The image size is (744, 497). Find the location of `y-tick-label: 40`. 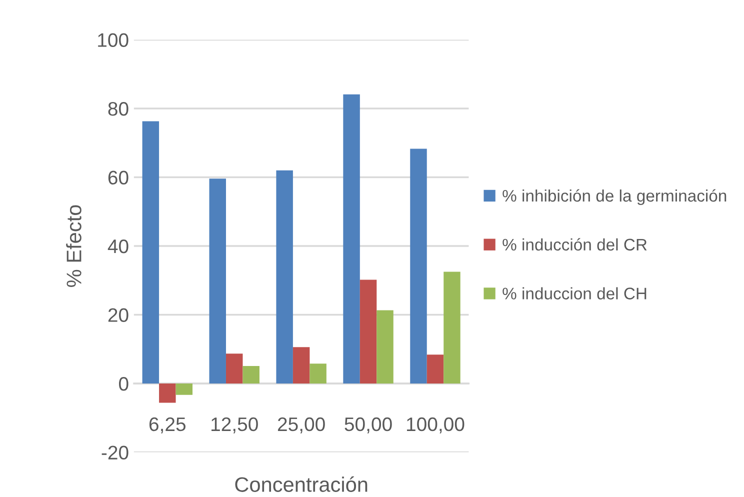

y-tick-label: 40 is located at coordinates (118, 246).